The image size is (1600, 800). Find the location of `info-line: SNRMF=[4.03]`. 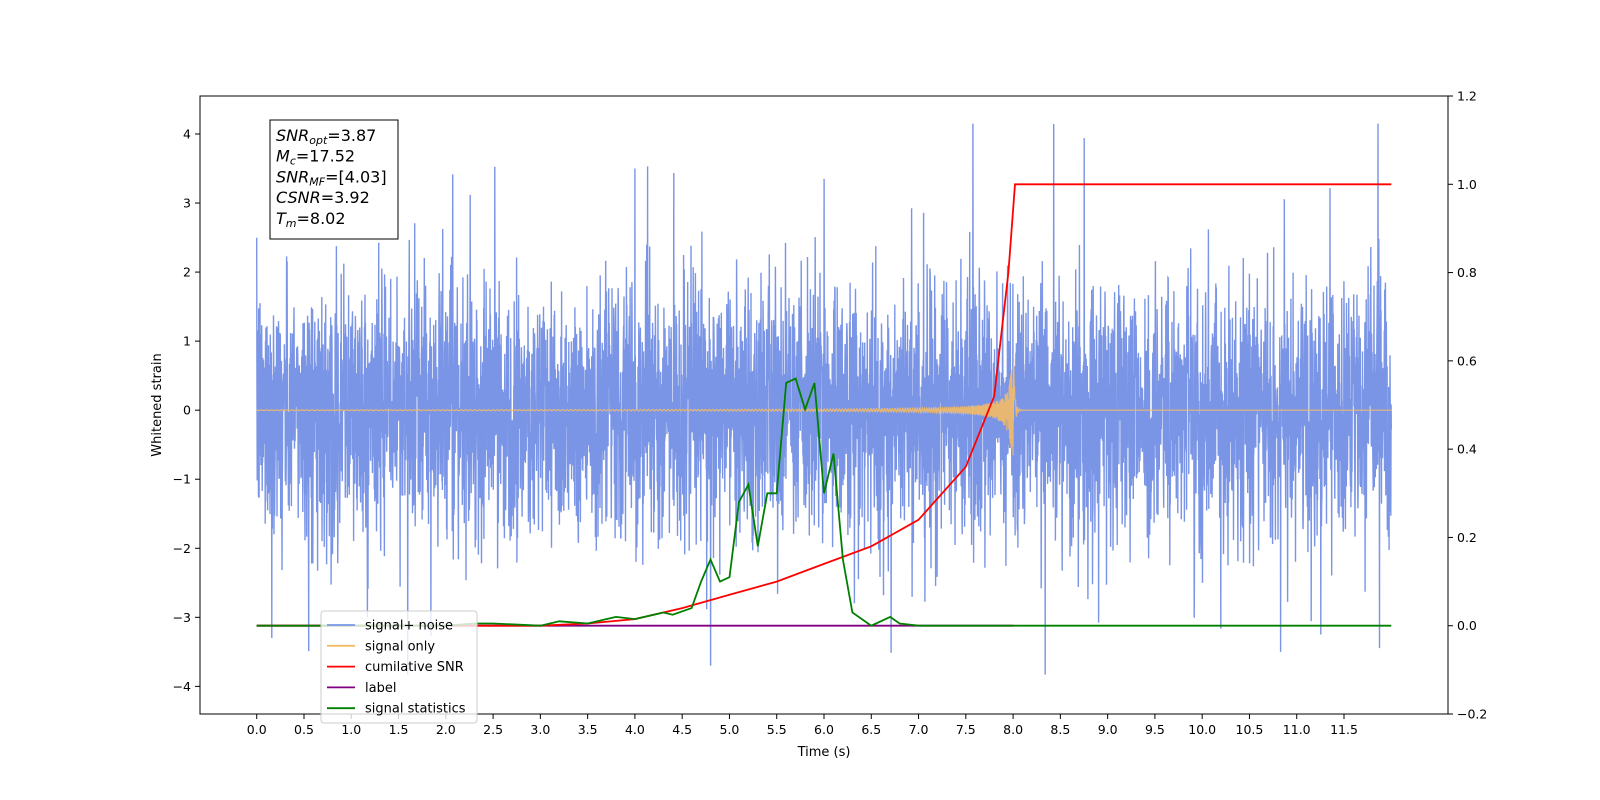

info-line: SNRMF=[4.03] is located at coordinates (331, 177).